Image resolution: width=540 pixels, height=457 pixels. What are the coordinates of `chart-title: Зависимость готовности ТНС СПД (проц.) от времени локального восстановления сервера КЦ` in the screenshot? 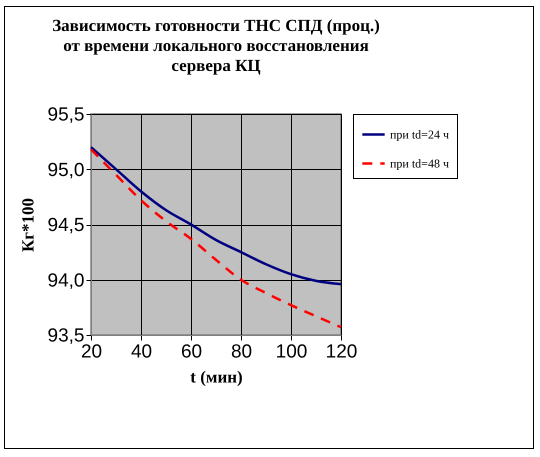 It's located at (216, 45).